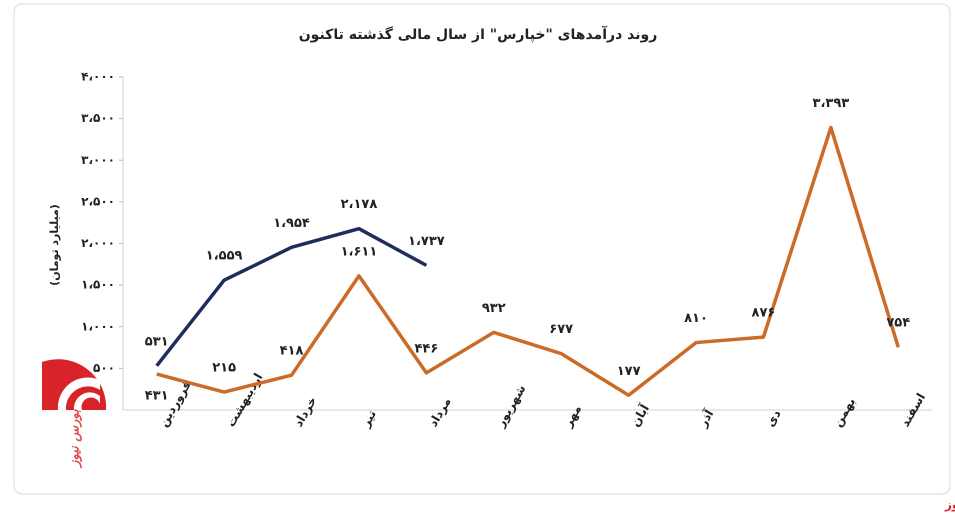 This screenshot has height=516, width=955. Describe the element at coordinates (696, 318) in the screenshot. I see `data-label: ۸۱۰` at that location.